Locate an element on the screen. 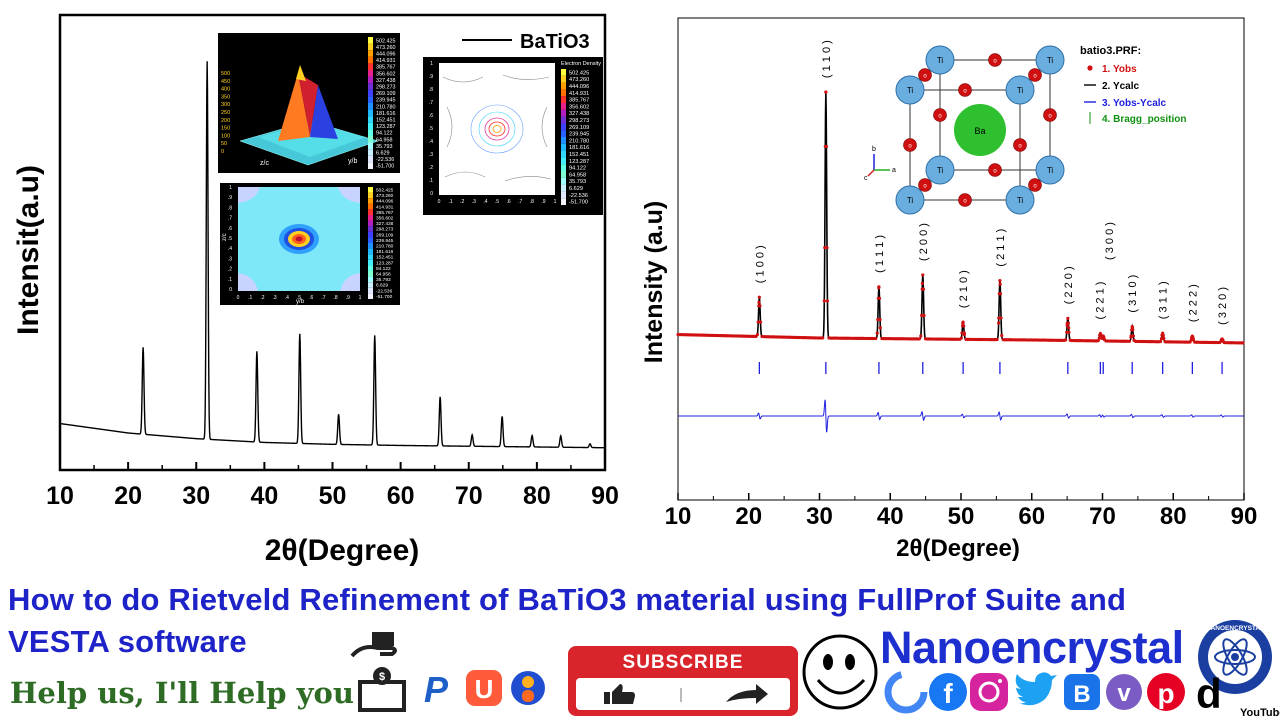  colorbar-label: 473.260 is located at coordinates (385, 196).